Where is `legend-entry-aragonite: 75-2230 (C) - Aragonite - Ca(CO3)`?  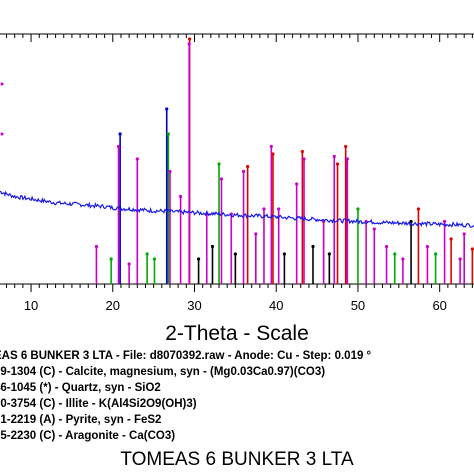 legend-entry-aragonite: 75-2230 (C) - Aragonite - Ca(CO3) is located at coordinates (88, 436).